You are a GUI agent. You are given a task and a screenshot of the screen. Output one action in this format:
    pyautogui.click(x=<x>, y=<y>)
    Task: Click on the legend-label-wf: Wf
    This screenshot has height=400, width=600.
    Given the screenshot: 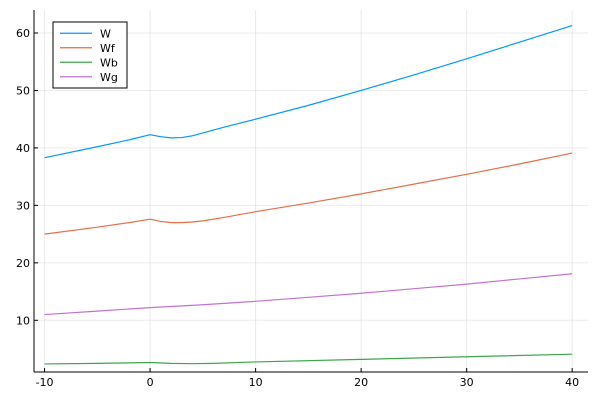 What is the action you would take?
    pyautogui.click(x=108, y=48)
    